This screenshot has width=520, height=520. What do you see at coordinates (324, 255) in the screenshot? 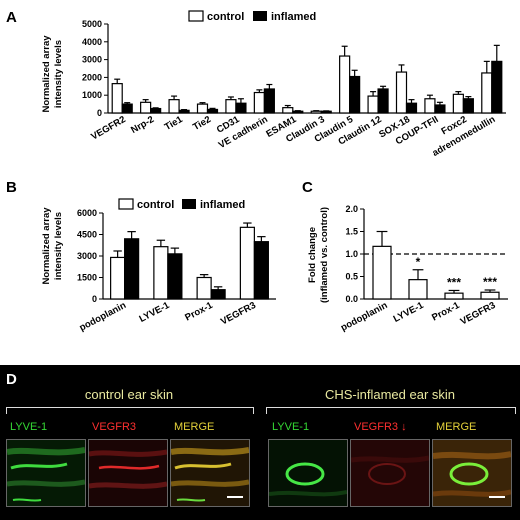
I see `panel-c-ylabel-line2: (inflamed vs. control)` at bounding box center [324, 255].